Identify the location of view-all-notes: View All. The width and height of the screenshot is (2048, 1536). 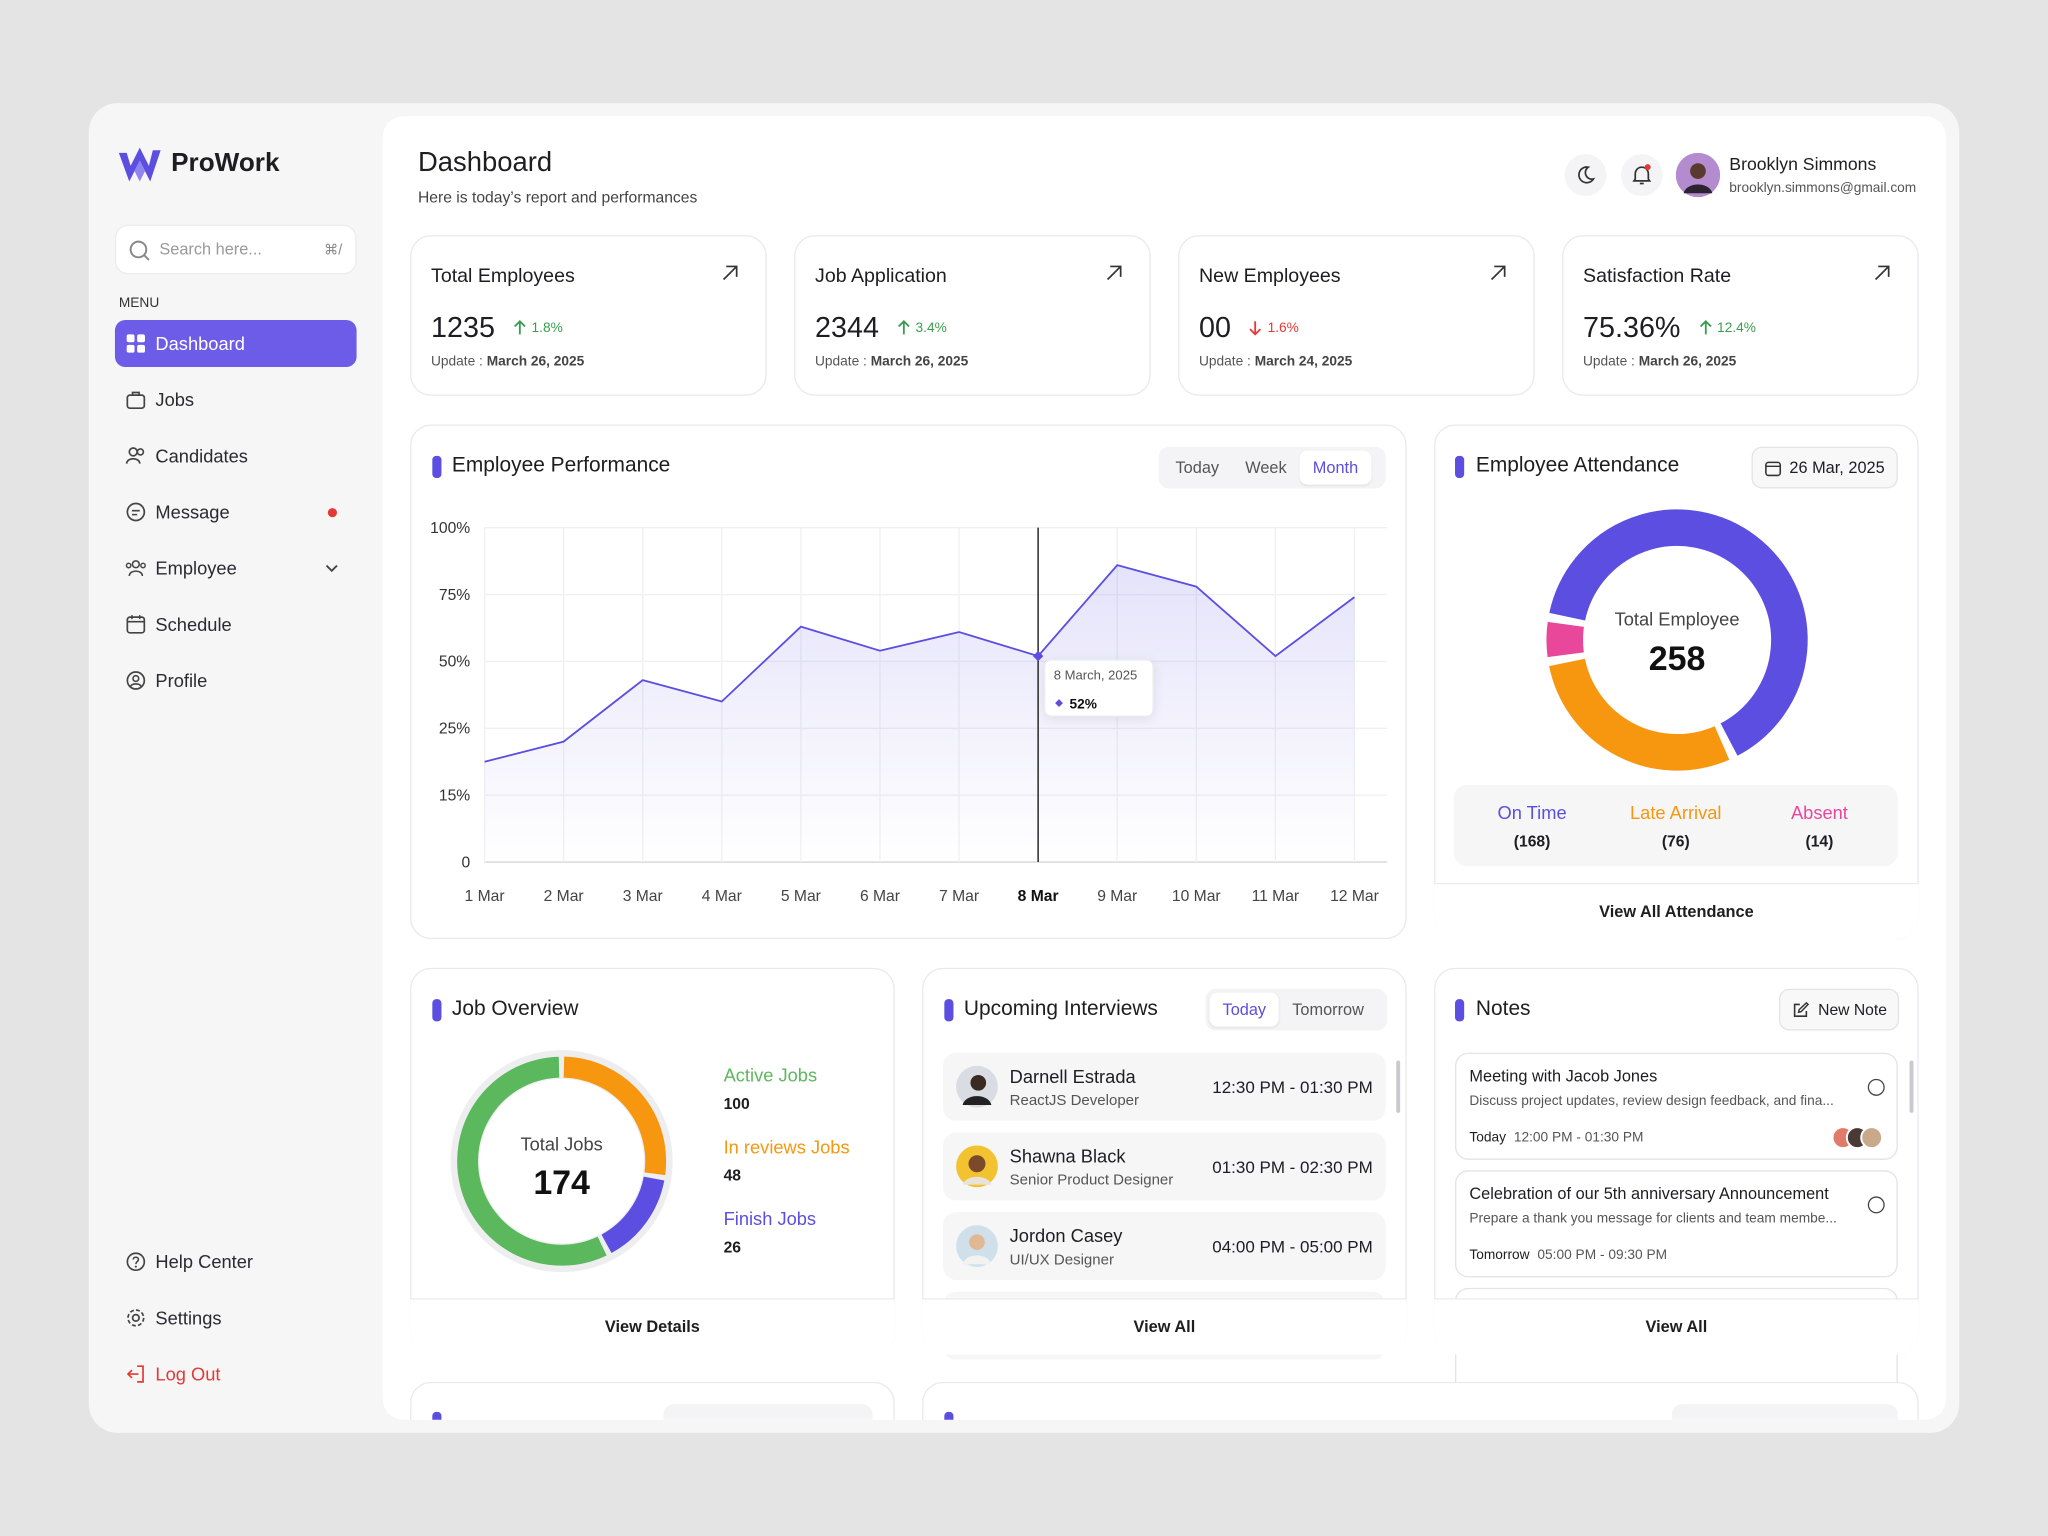
(1676, 1326).